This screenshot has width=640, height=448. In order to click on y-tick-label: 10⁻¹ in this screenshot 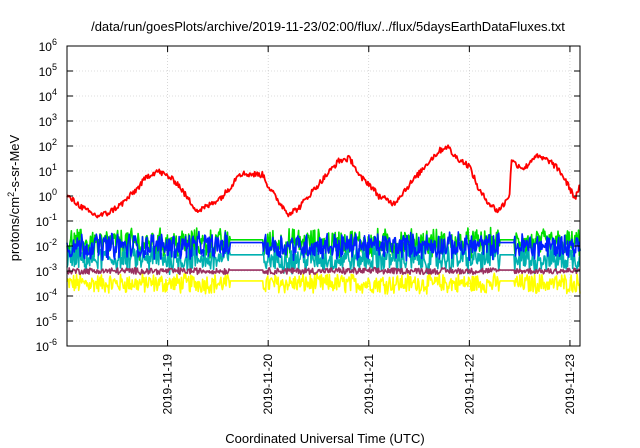, I will do `click(46, 220)`.